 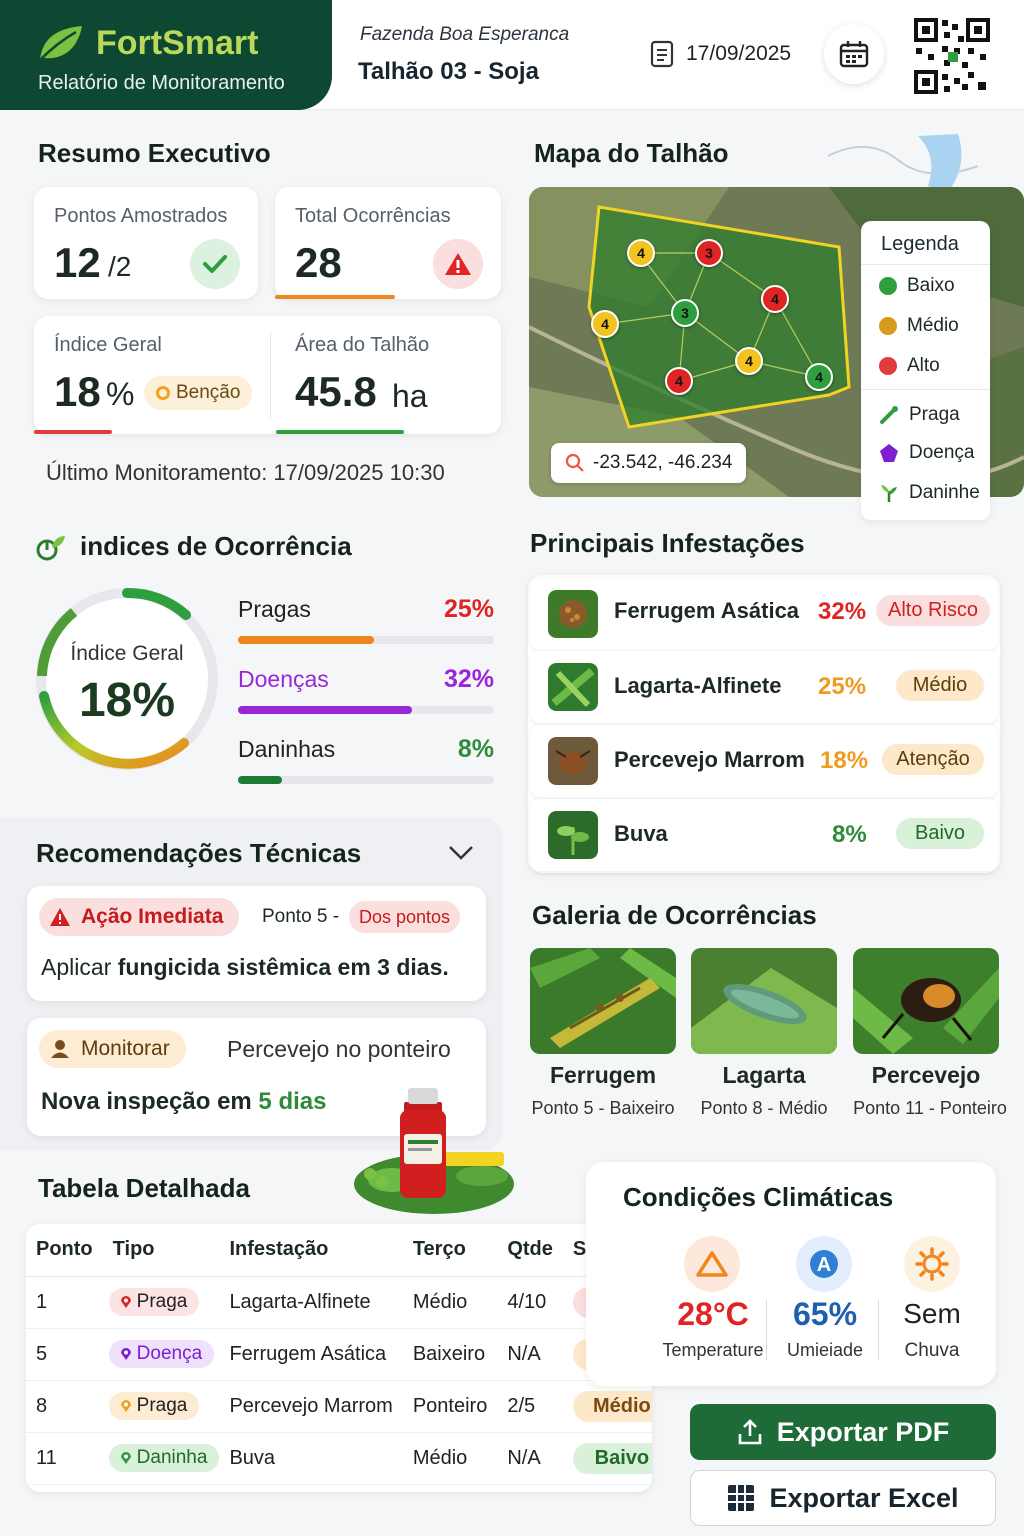 I want to click on cell-terco: Baixeiro, so click(x=450, y=1354).